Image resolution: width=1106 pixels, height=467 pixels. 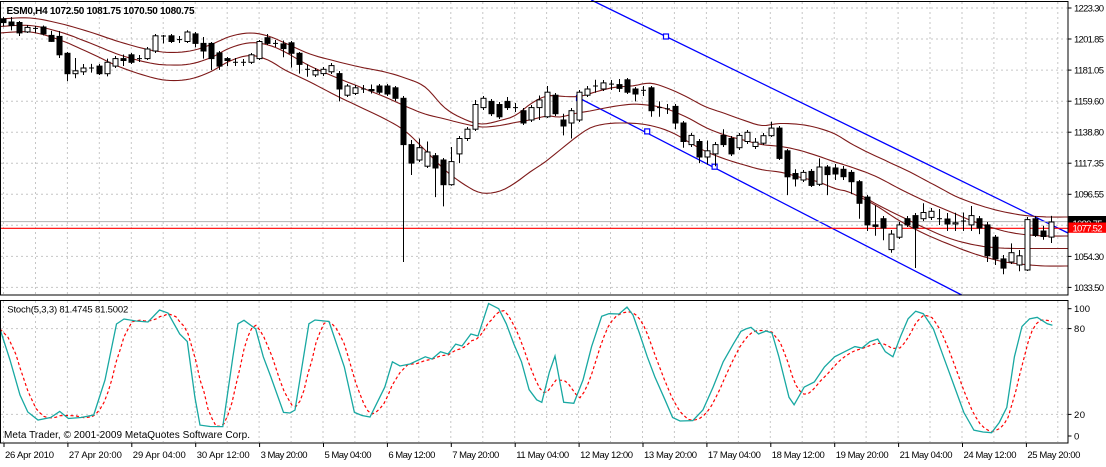 I want to click on svg-text: 1096.55, so click(x=1089, y=195).